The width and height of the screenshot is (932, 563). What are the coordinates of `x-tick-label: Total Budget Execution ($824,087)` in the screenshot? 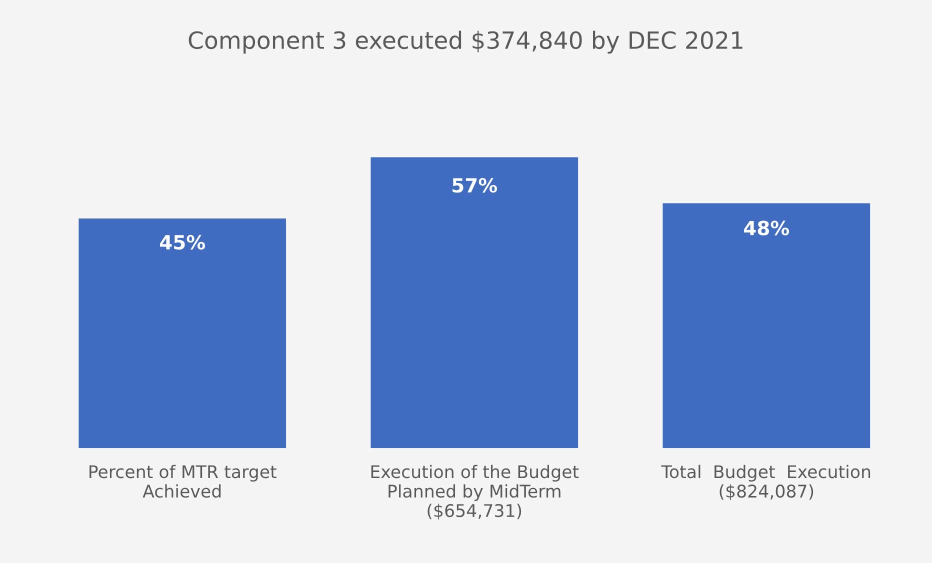 It's located at (765, 482).